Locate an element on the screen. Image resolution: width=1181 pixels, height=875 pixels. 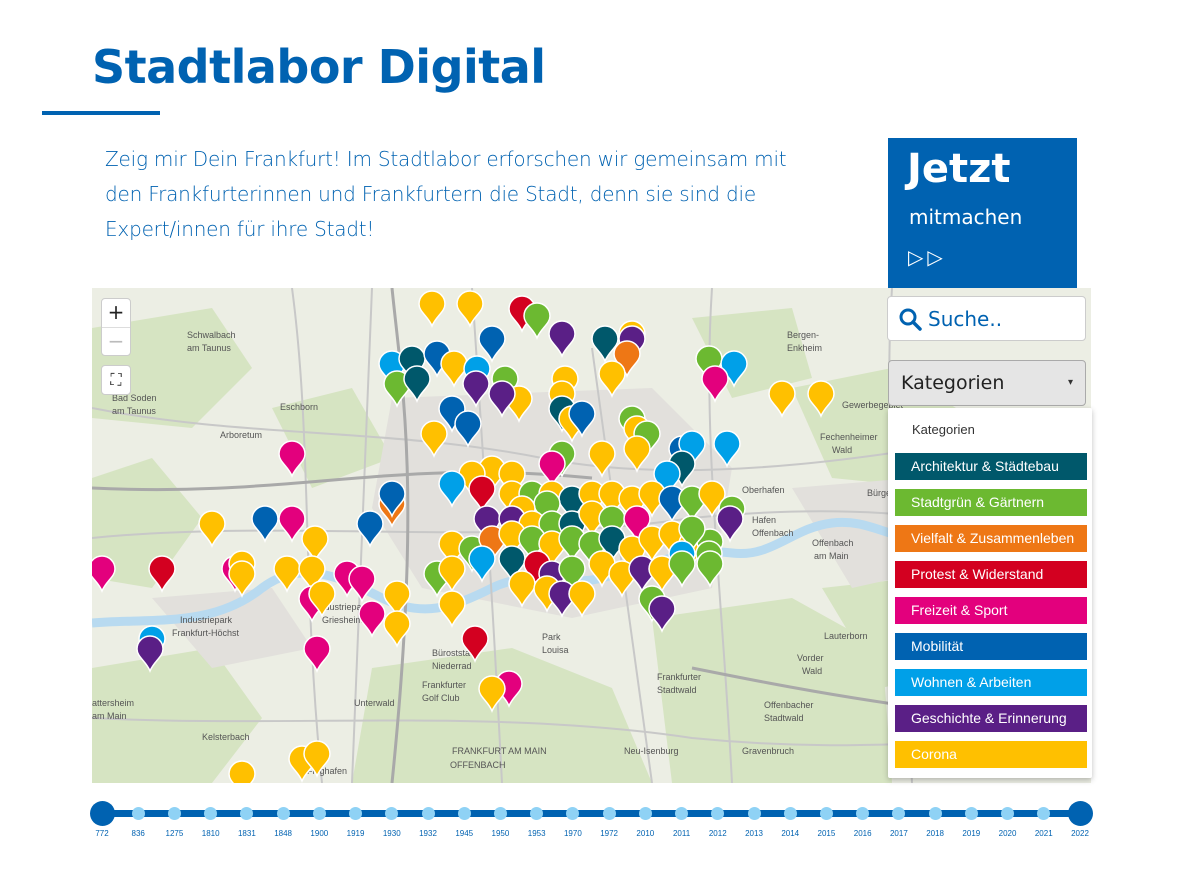
mitmachen-button: Jetzt mitmachen ▷▷ is located at coordinates (982, 213).